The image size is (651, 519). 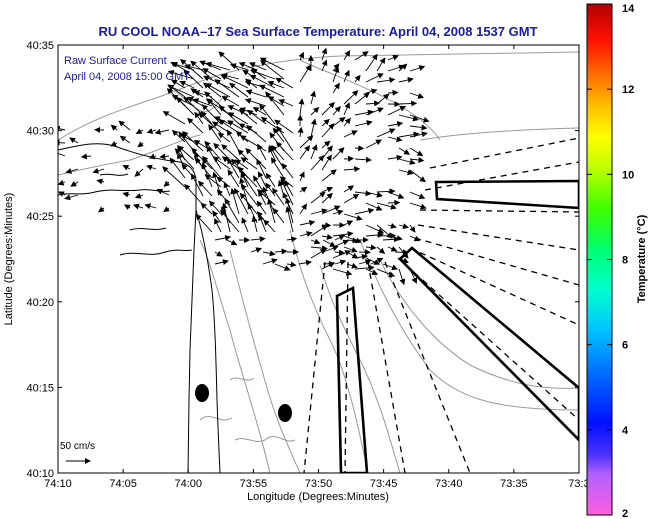 I want to click on colorbar-tick-label: 8, so click(x=625, y=261).